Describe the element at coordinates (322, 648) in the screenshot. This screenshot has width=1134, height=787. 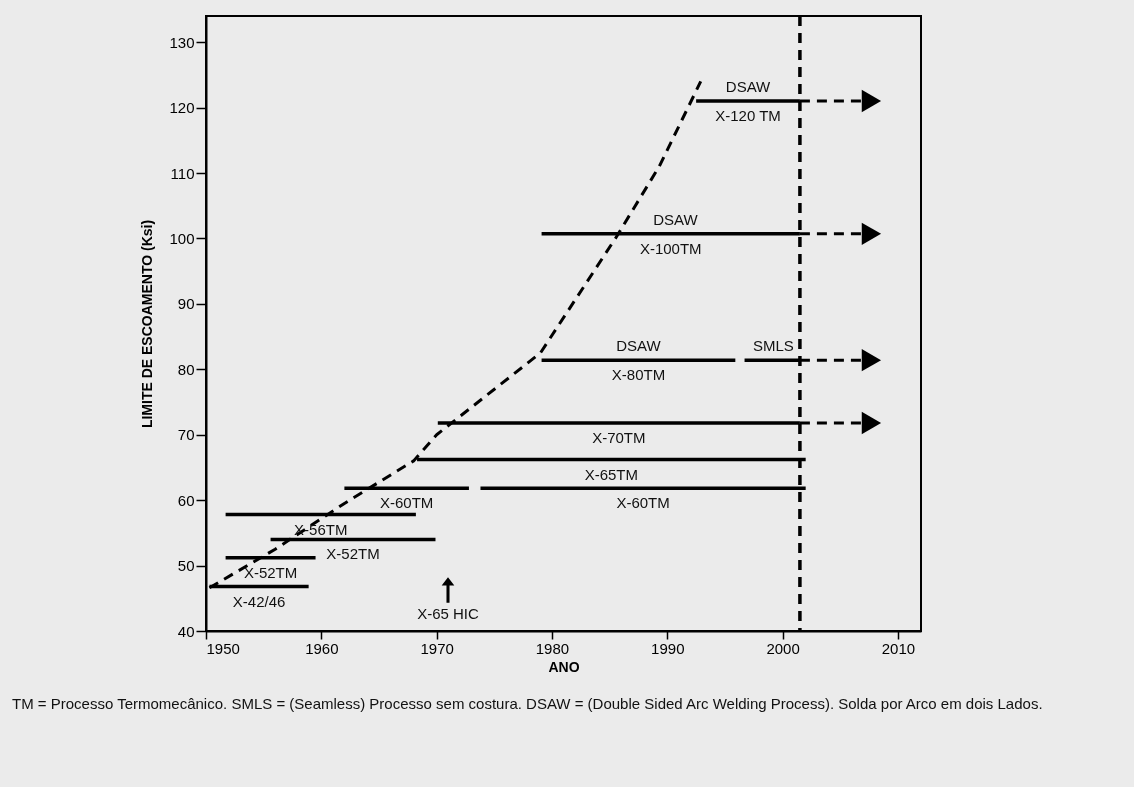
I see `x-tick-label: 1960` at that location.